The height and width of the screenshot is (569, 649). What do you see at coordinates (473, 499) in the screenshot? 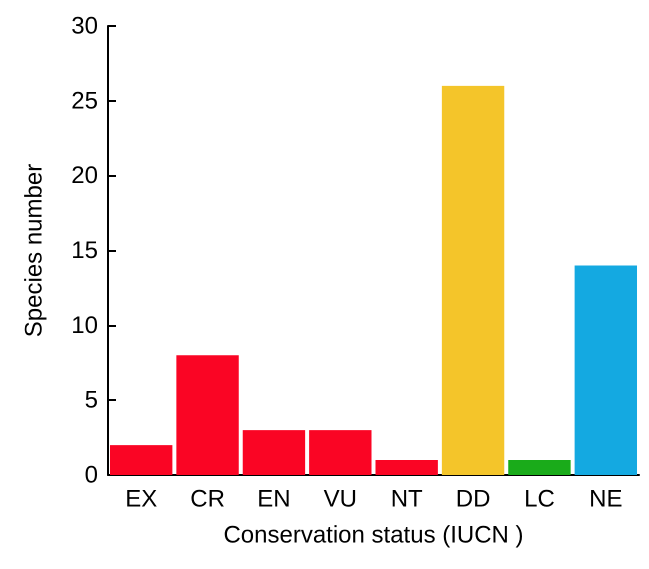
I see `x-tick-label: DD` at bounding box center [473, 499].